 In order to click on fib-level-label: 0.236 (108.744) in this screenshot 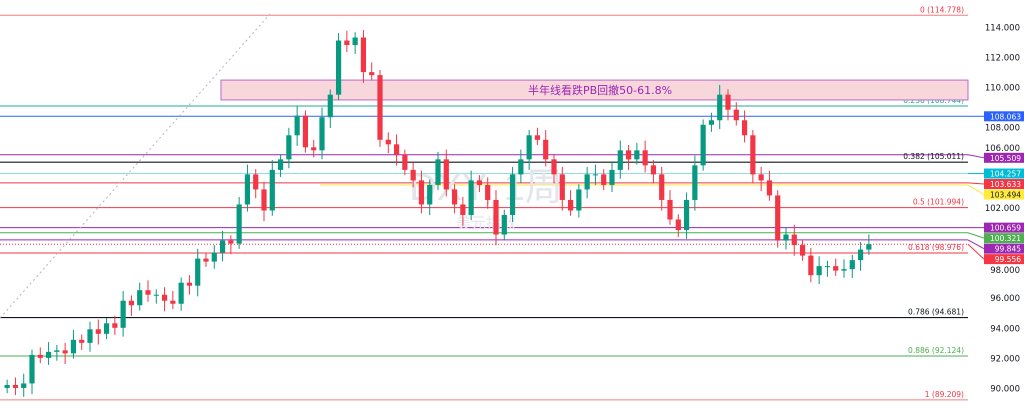, I will do `click(933, 100)`.